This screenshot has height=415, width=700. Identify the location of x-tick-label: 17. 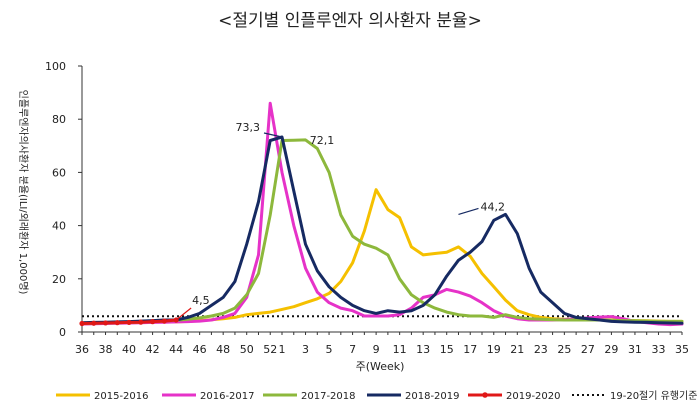
(470, 349).